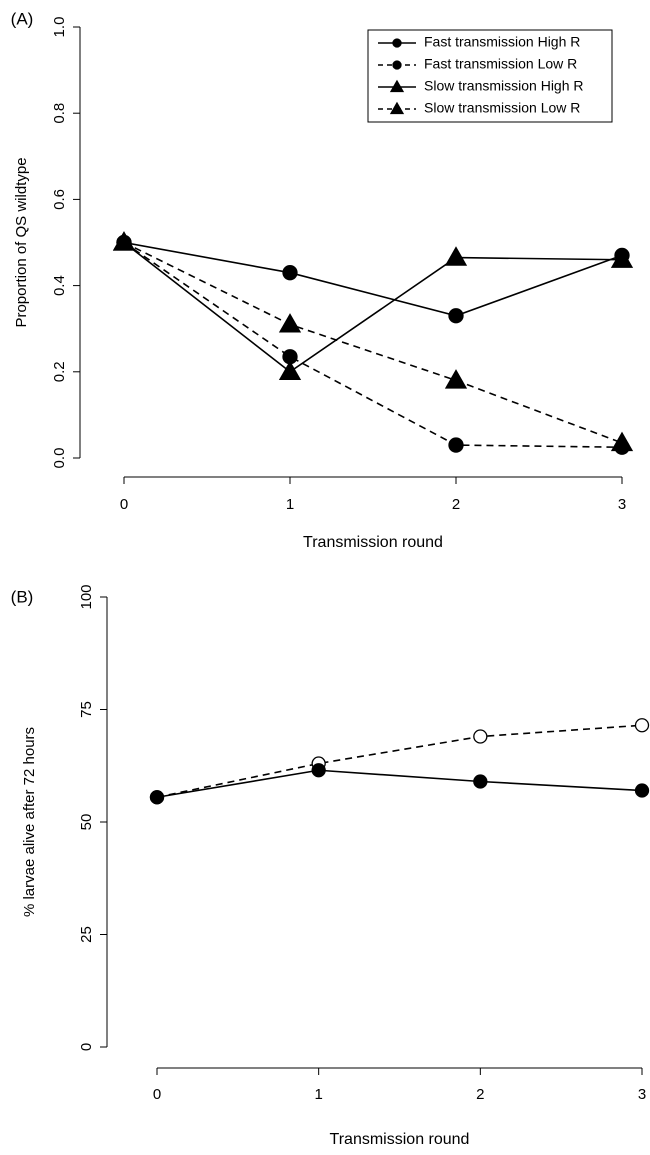 The width and height of the screenshot is (650, 1155). I want to click on y-tick-label: 0.2, so click(59, 371).